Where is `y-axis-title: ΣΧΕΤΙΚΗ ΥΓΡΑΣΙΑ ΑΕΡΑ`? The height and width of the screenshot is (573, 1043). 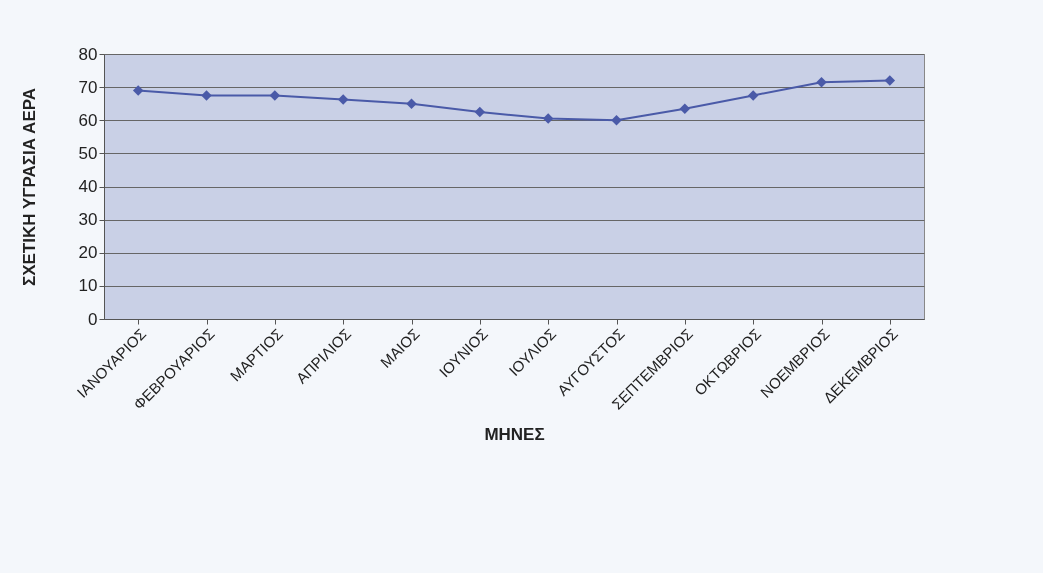
y-axis-title: ΣΧΕΤΙΚΗ ΥΓΡΑΣΙΑ ΑΕΡΑ is located at coordinates (29, 187).